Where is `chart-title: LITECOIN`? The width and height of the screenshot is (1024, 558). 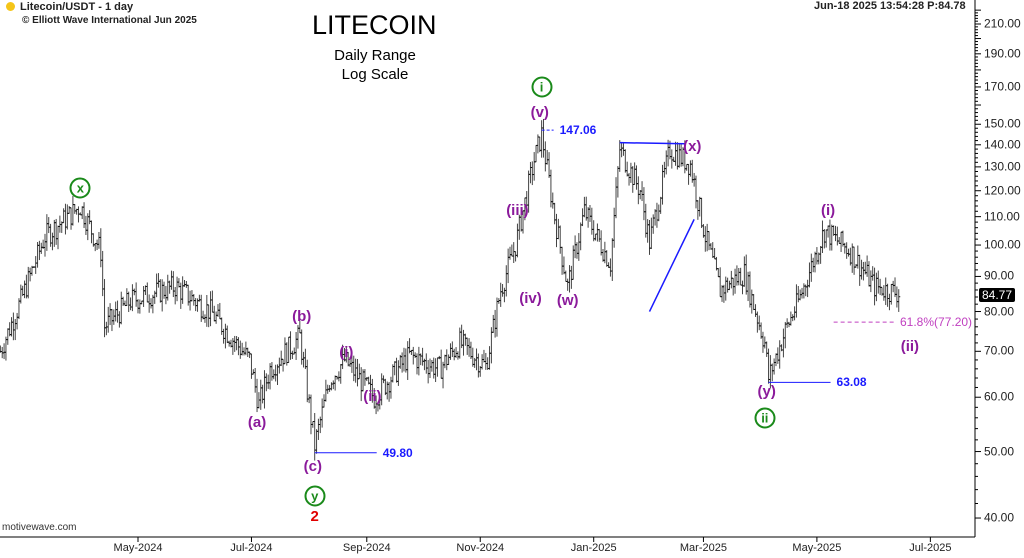 chart-title: LITECOIN is located at coordinates (374, 25).